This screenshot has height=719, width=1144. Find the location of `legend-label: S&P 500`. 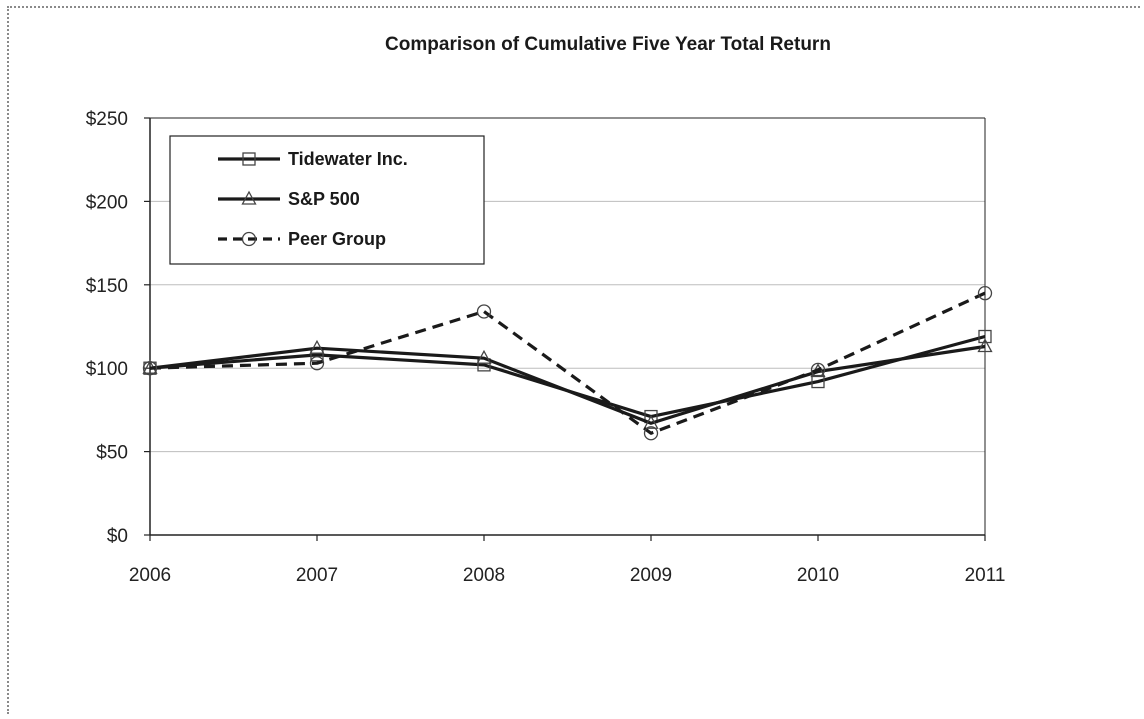

legend-label: S&P 500 is located at coordinates (324, 199).